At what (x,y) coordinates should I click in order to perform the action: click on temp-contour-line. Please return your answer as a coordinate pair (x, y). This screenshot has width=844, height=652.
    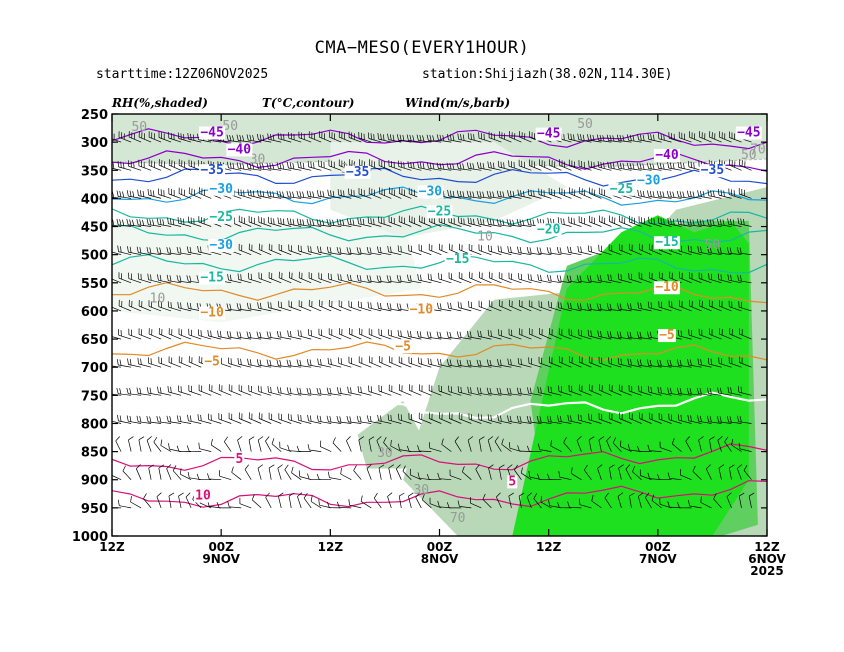
    Looking at the image, I should click on (439, 351).